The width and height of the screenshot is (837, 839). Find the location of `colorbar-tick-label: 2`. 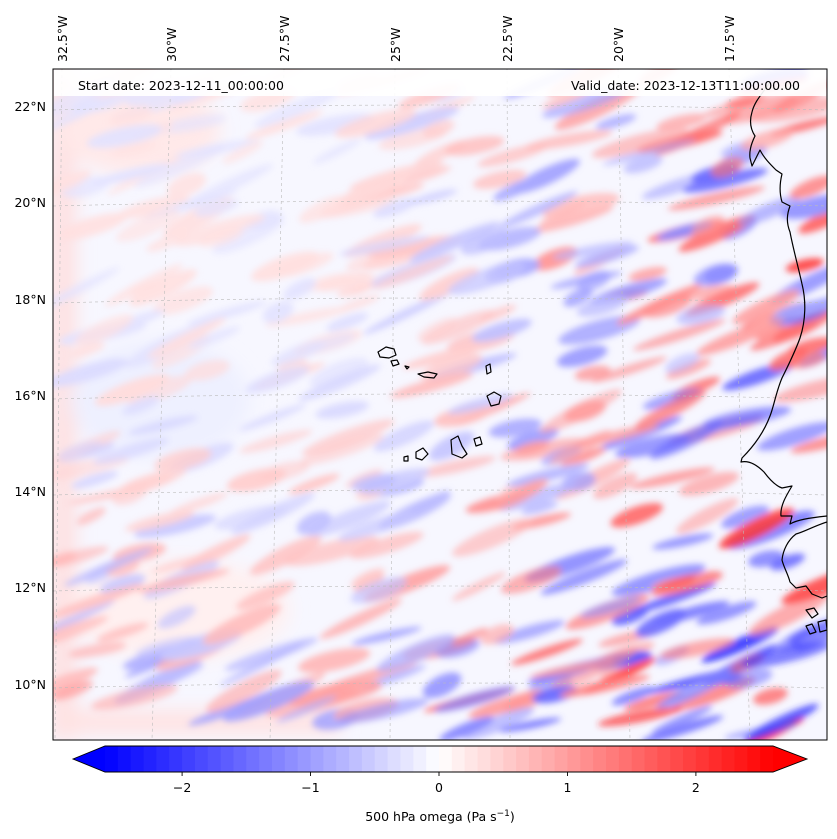

colorbar-tick-label: 2 is located at coordinates (696, 787).